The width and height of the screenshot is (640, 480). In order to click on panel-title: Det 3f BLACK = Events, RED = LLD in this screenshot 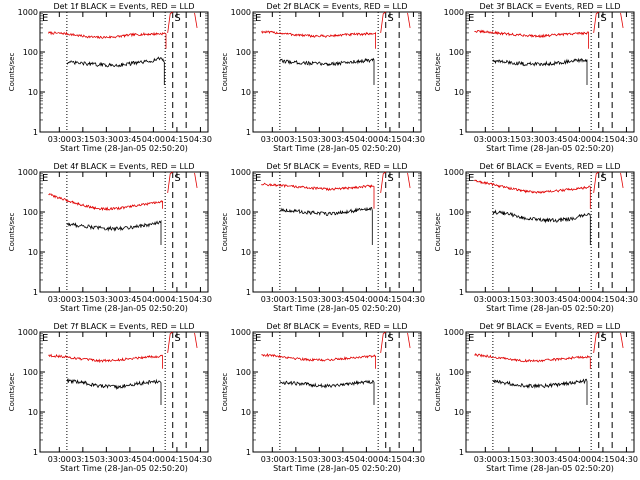, I will do `click(549, 6)`.